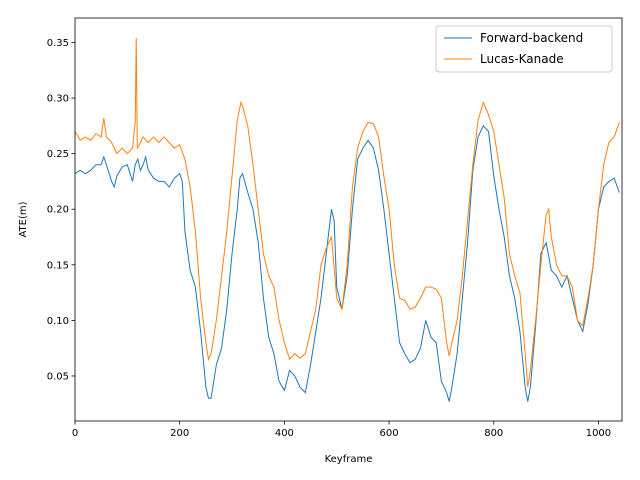  I want to click on y-tick-label: 0.20, so click(58, 210).